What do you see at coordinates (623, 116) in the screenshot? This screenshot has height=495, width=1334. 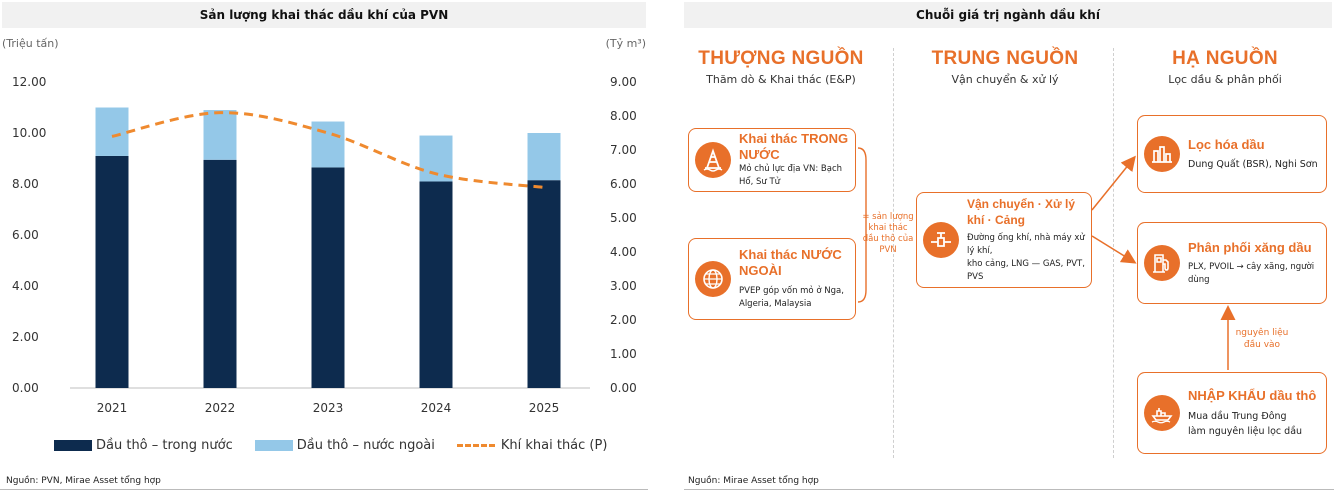 I see `y-tick-right: 8.00` at bounding box center [623, 116].